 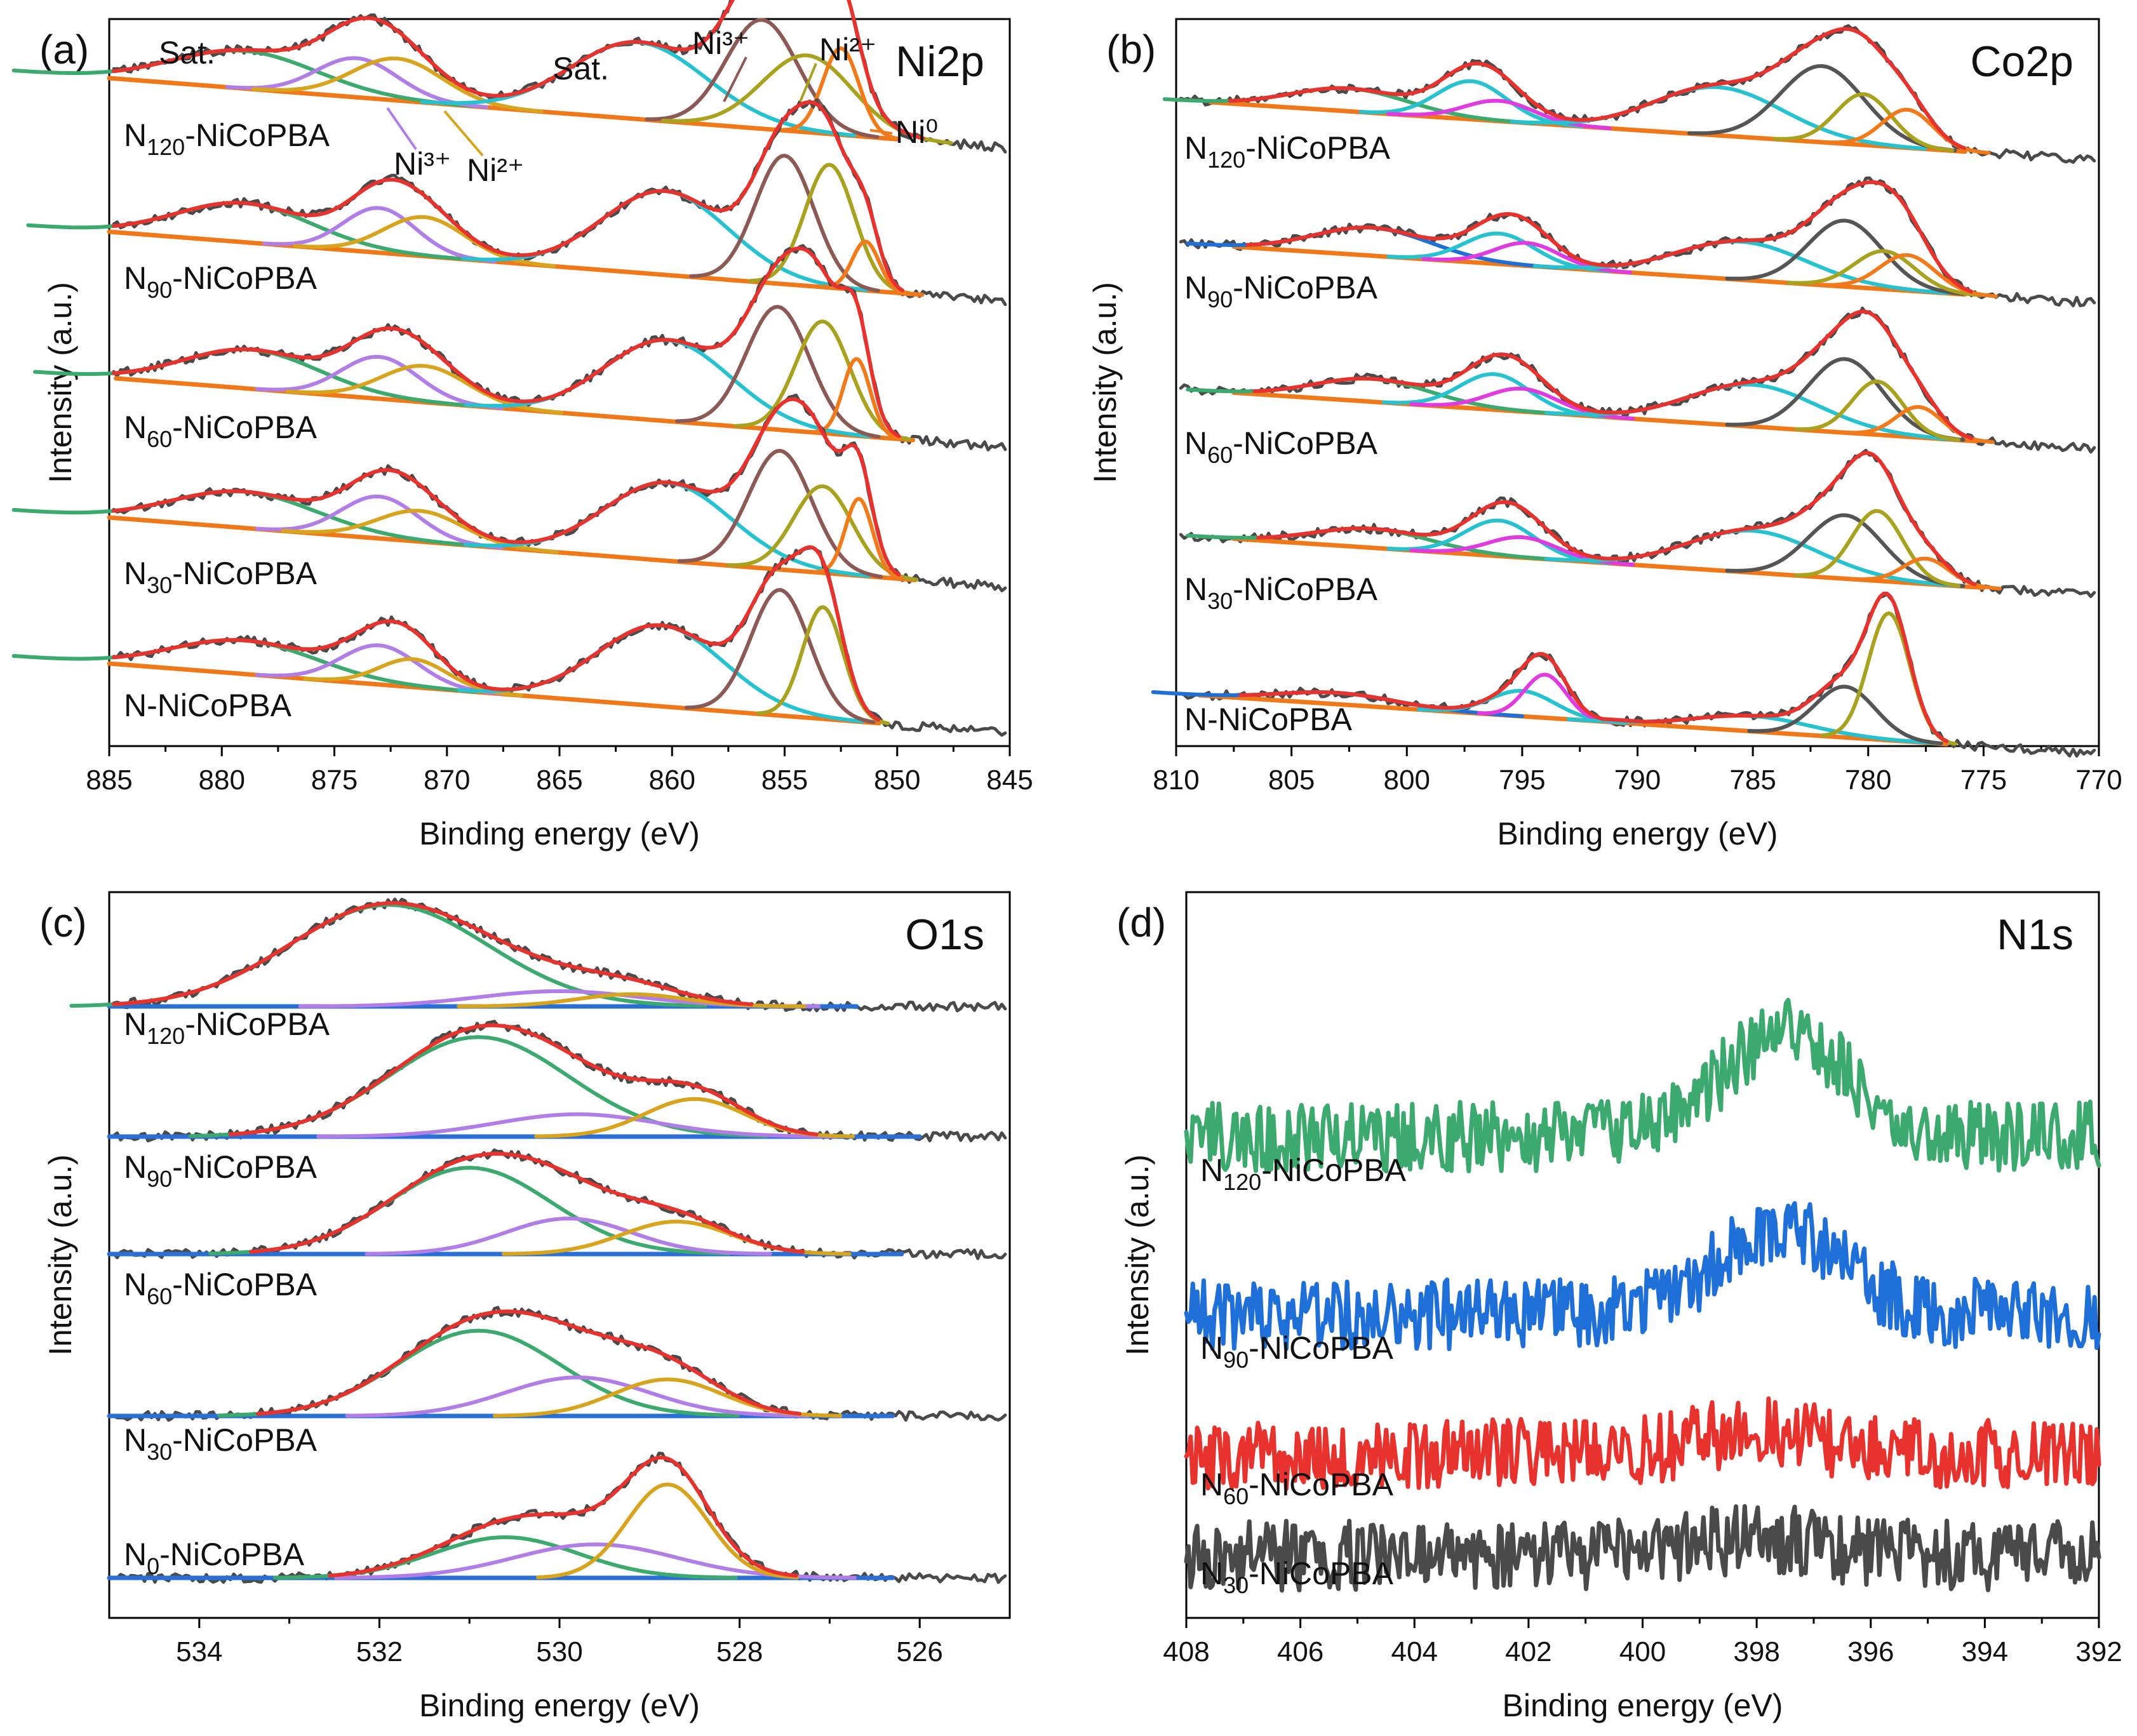 What do you see at coordinates (944, 935) in the screenshot?
I see `element-label: O1s` at bounding box center [944, 935].